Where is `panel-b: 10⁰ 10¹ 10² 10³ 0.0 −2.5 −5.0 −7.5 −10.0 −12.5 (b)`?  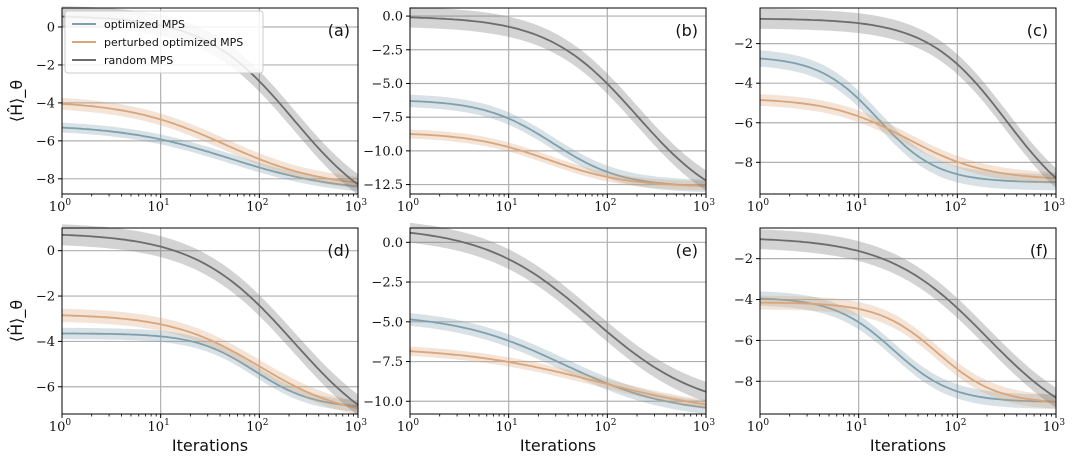
panel-b: 10⁰ 10¹ 10² 10³ 0.0 −2.5 −5.0 −7.5 −10.0 −12.5 (b) is located at coordinates (539, 111).